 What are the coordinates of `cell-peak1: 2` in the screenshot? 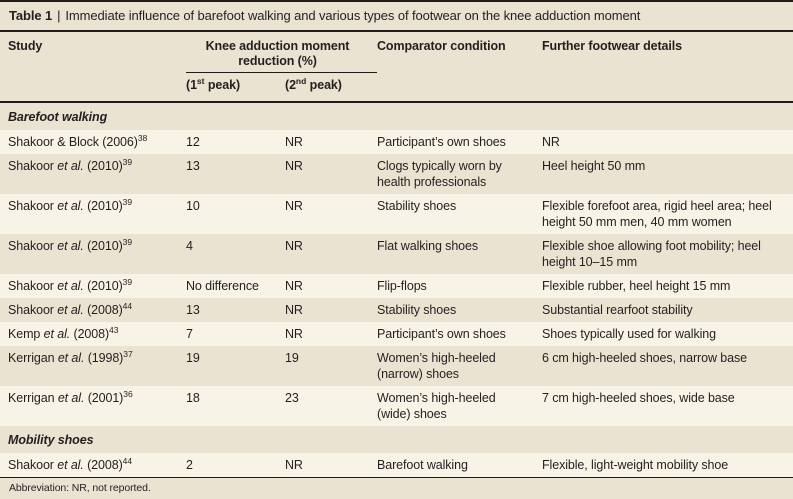 It's located at (189, 464).